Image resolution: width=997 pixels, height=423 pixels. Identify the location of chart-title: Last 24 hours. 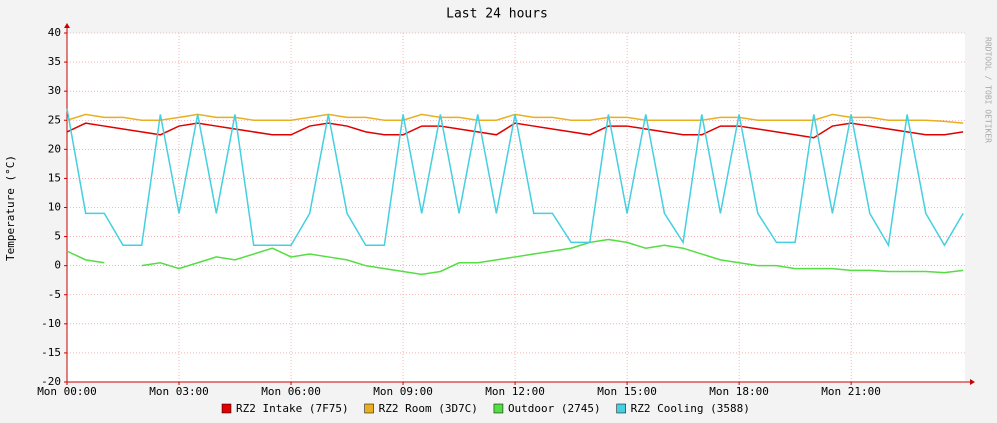
(497, 14).